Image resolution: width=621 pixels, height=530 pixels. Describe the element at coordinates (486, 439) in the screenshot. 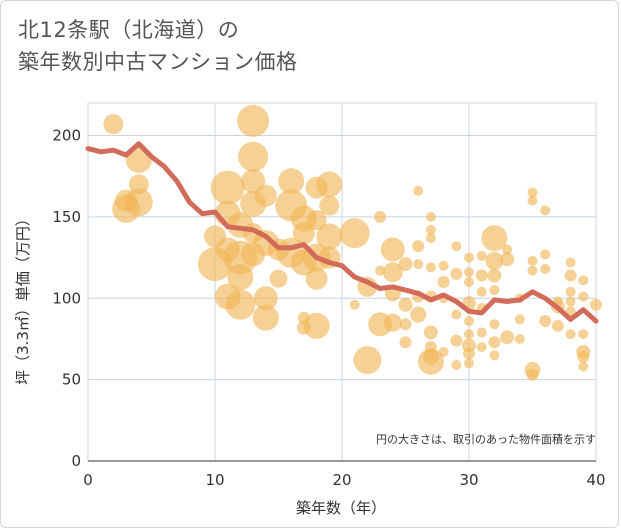

I see `size-note: 円の大きさは、取引のあった物件面積を示す` at that location.